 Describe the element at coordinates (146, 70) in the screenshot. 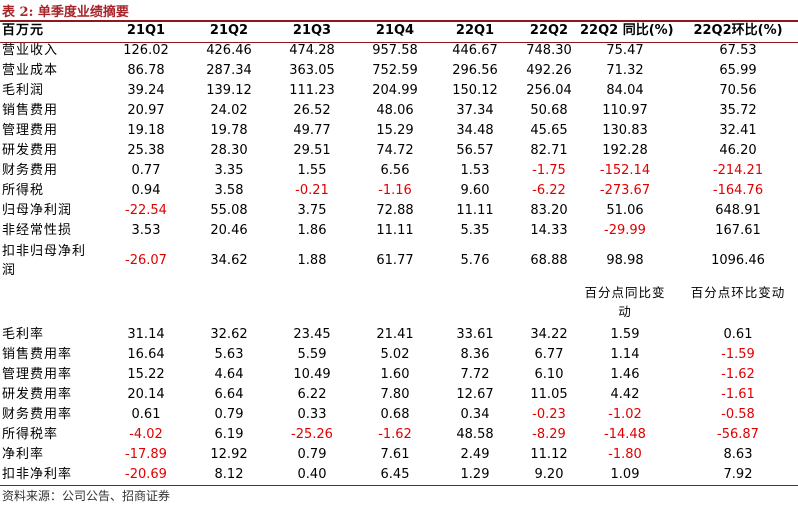

I see `table-cell: 86.78` at that location.